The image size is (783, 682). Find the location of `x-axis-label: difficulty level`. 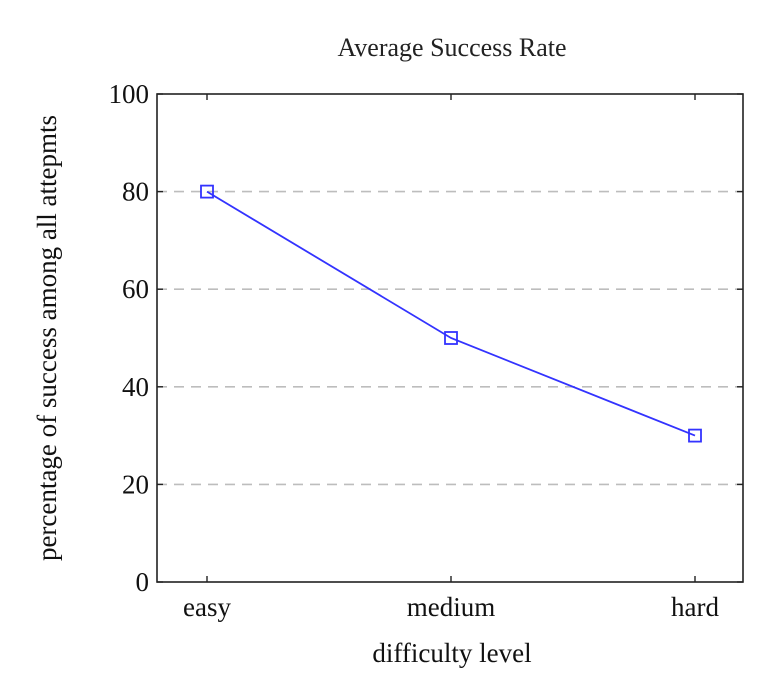

x-axis-label: difficulty level is located at coordinates (451, 653).